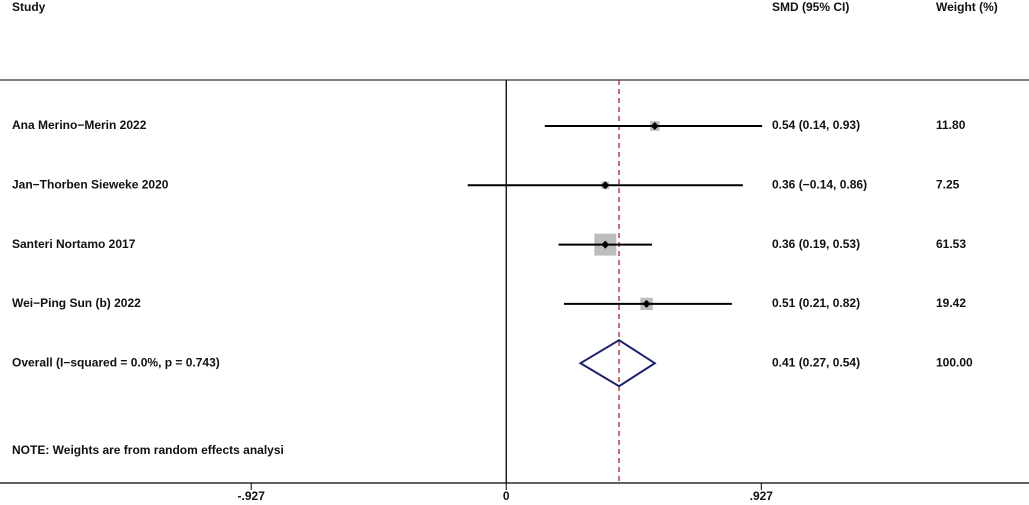 This screenshot has height=505, width=1029. I want to click on header-weight: Weight (%), so click(967, 7).